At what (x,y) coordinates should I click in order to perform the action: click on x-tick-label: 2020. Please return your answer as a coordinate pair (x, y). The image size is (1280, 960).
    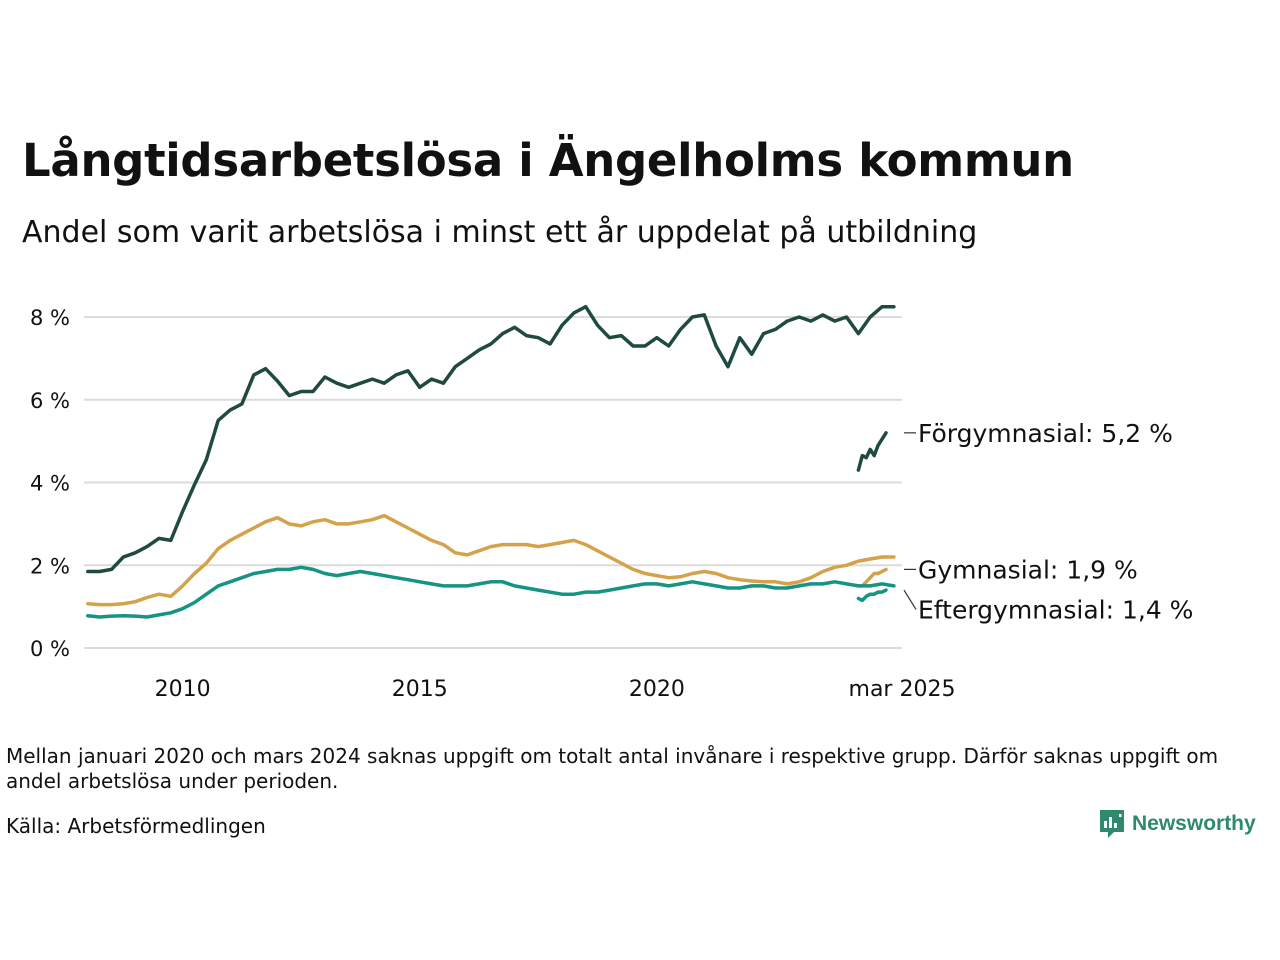
    Looking at the image, I should click on (657, 689).